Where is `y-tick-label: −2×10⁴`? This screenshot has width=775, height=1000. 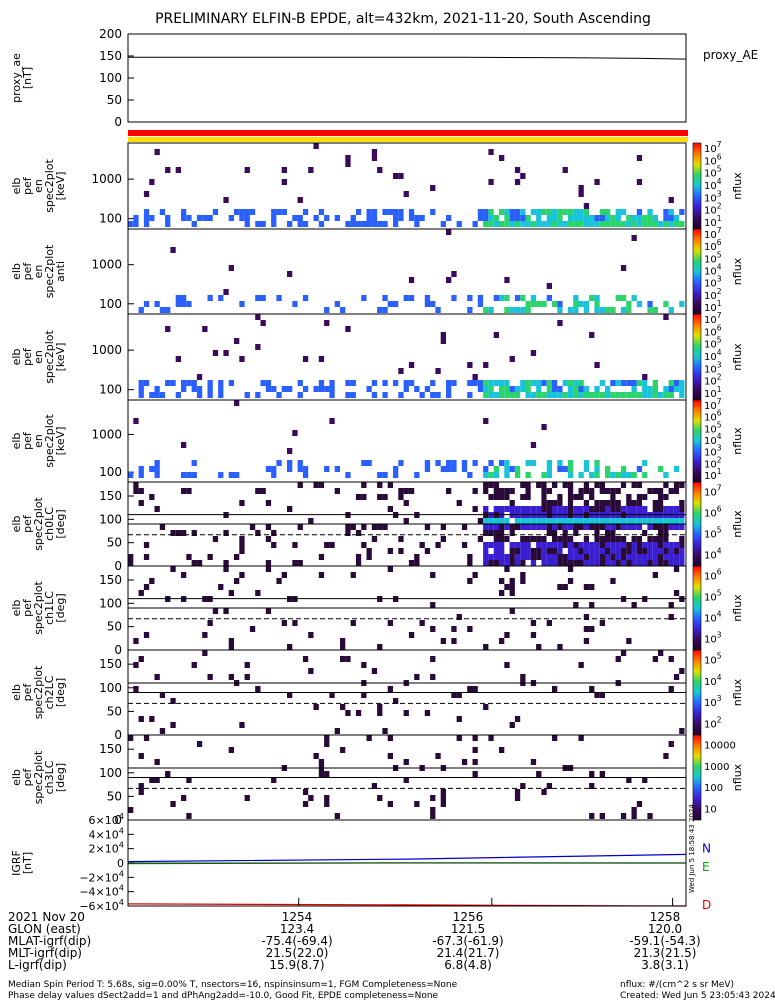
y-tick-label: −2×10⁴ is located at coordinates (101, 876).